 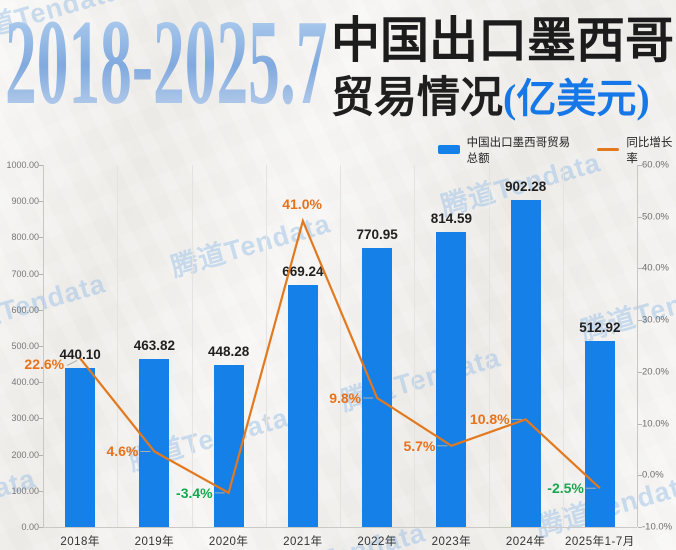 I want to click on title-subtitle-text: 贸易情况, so click(x=417, y=98).